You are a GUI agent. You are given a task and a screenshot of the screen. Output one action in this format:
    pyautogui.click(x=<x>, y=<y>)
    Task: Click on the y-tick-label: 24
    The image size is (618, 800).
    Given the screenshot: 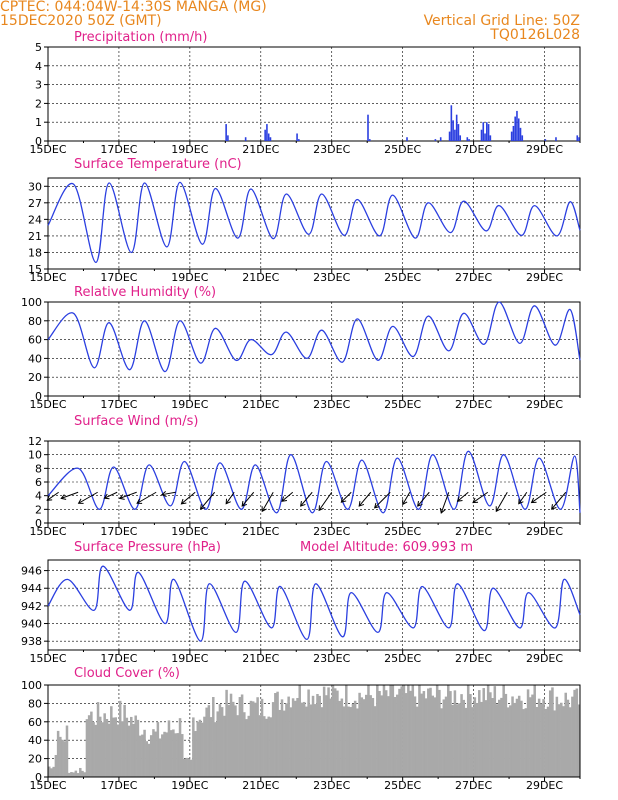 What is the action you would take?
    pyautogui.click(x=35, y=219)
    